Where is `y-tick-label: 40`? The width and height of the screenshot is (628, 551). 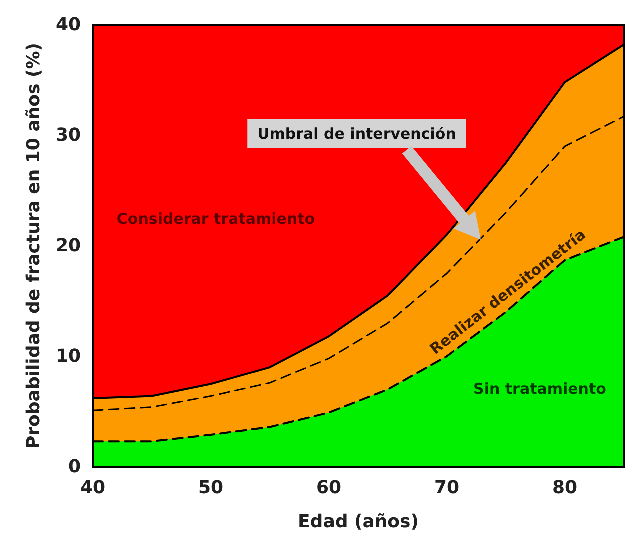
y-tick-label: 40 is located at coordinates (68, 25).